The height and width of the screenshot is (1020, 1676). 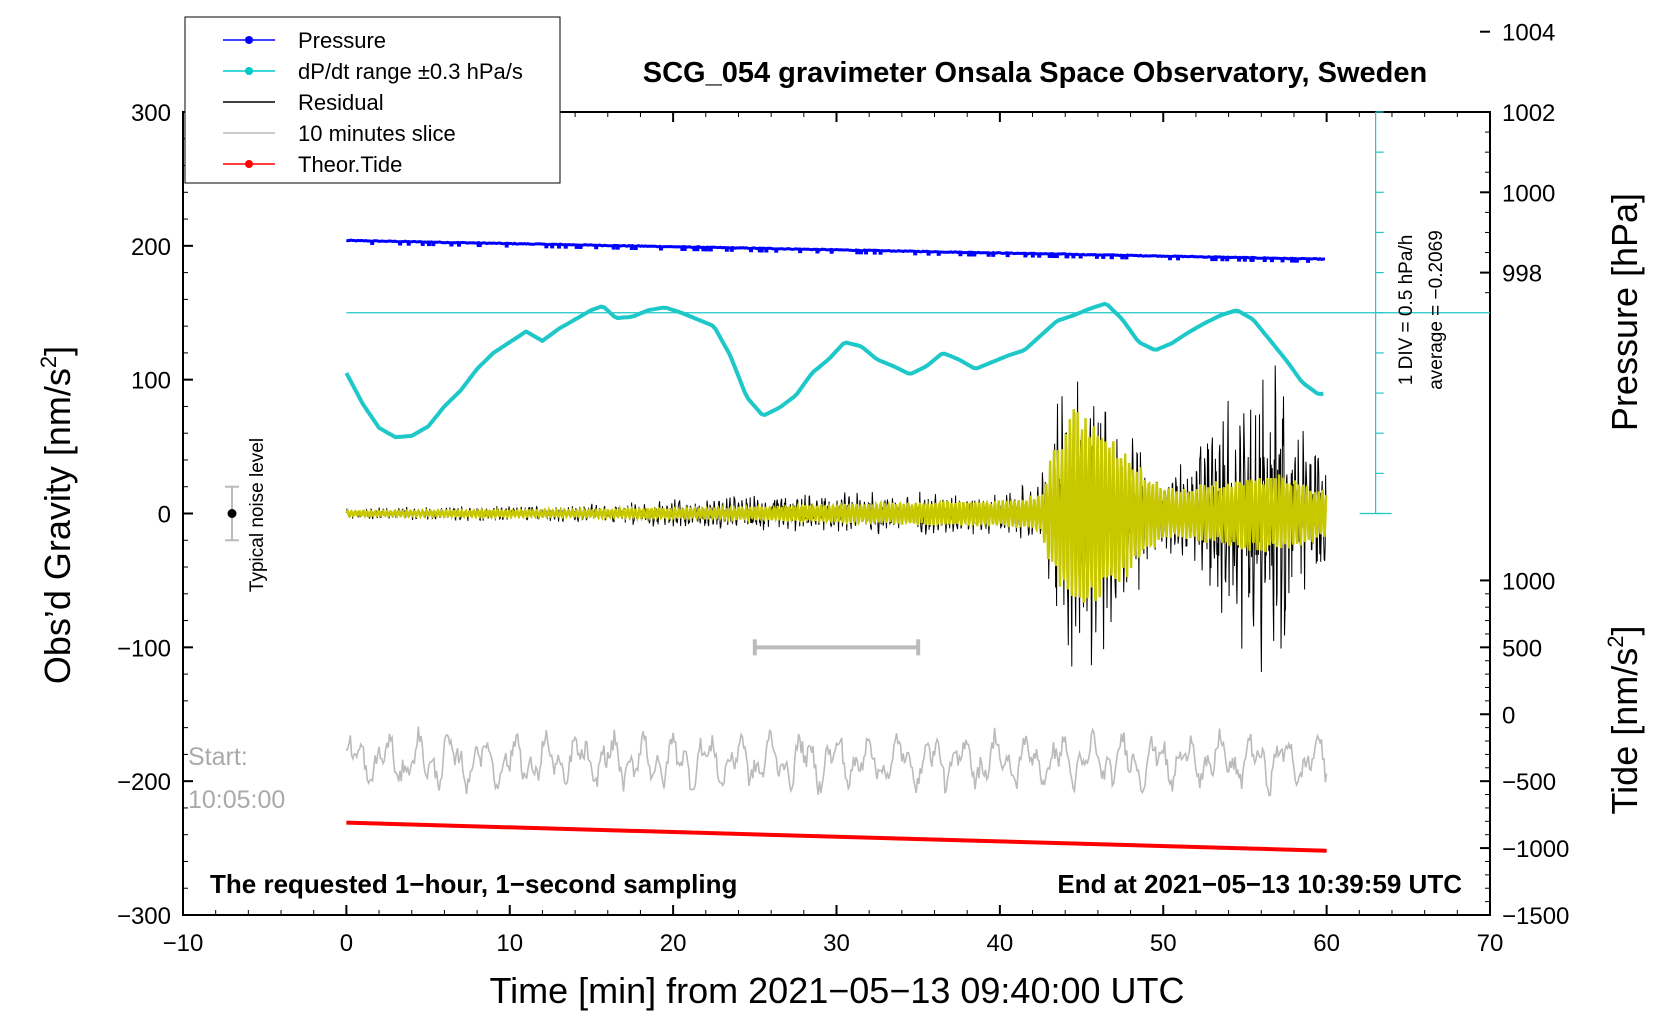 I want to click on y-axis-label-tide: Tide [nm/s2], so click(x=1624, y=720).